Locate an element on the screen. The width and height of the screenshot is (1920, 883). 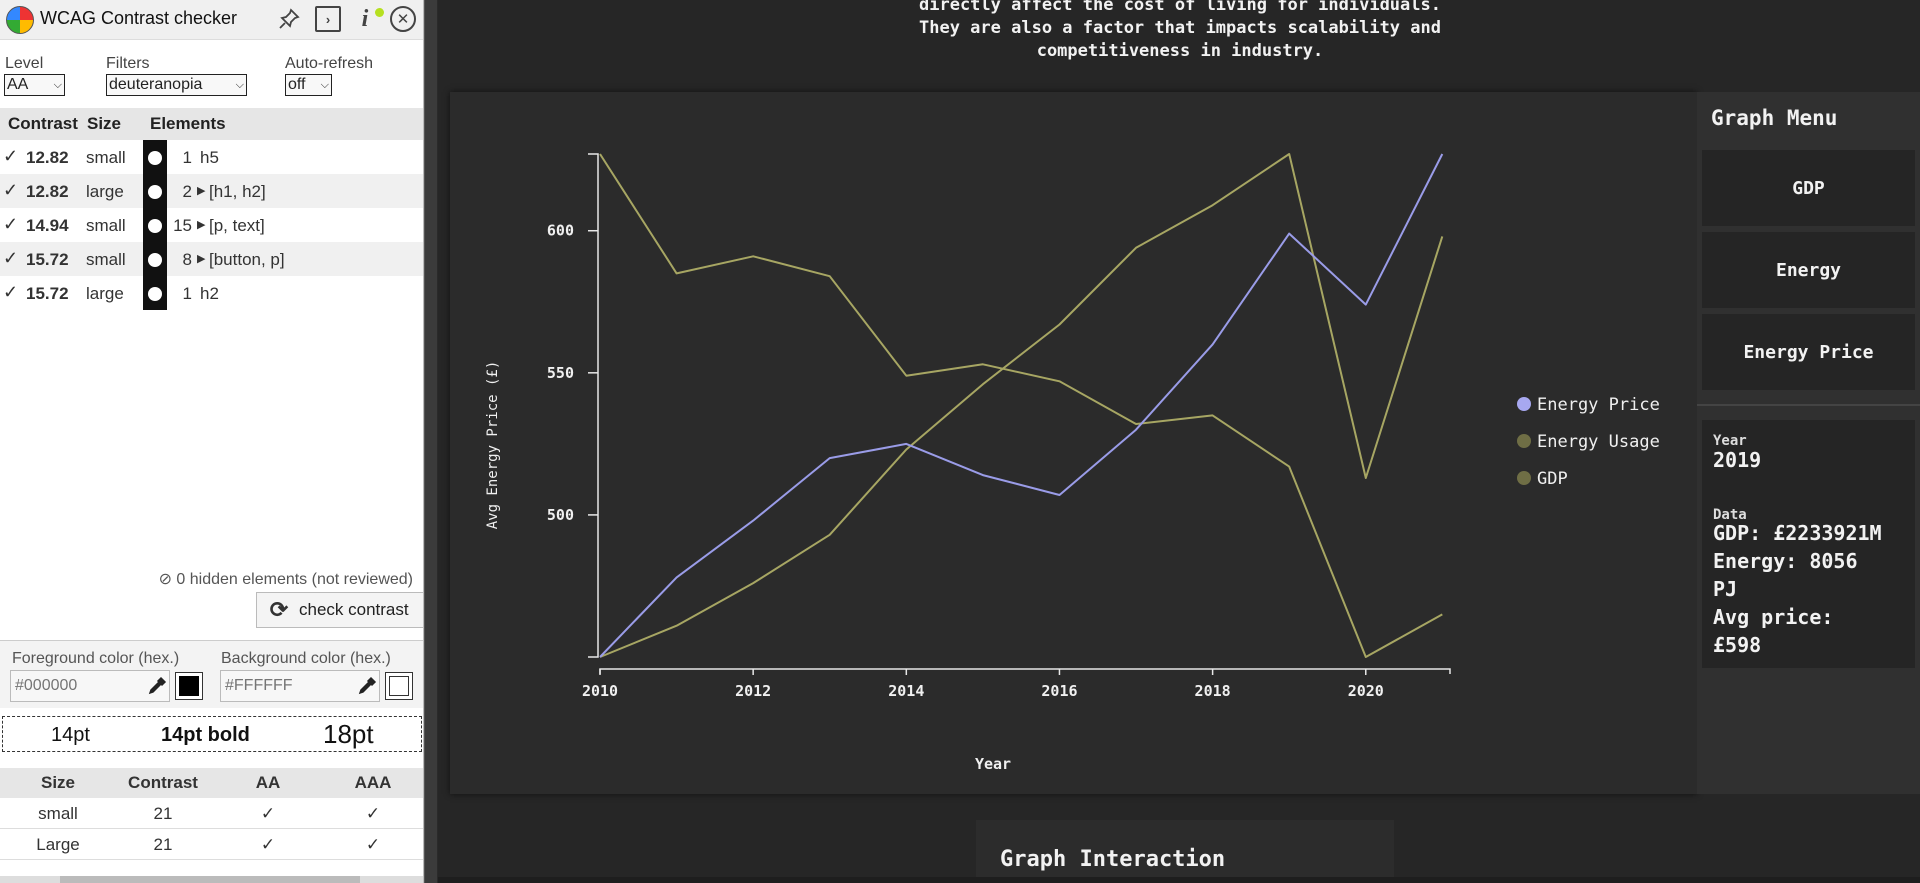
contrast-ratio: 14.94 is located at coordinates (47, 225).